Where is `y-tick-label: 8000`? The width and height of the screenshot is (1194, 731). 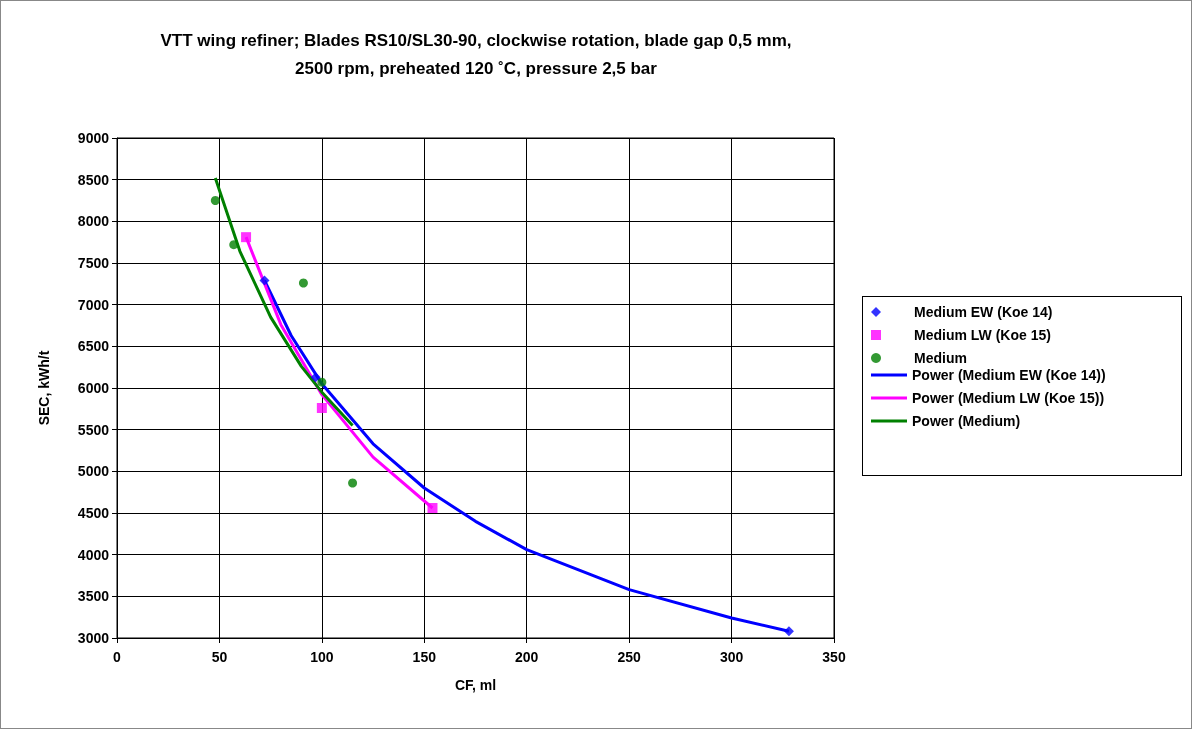 y-tick-label: 8000 is located at coordinates (93, 221).